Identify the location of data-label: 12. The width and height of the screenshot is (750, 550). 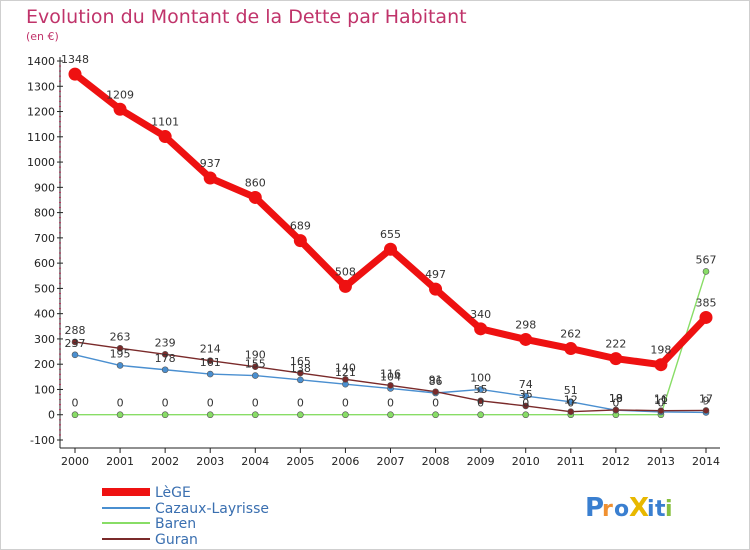
(571, 400).